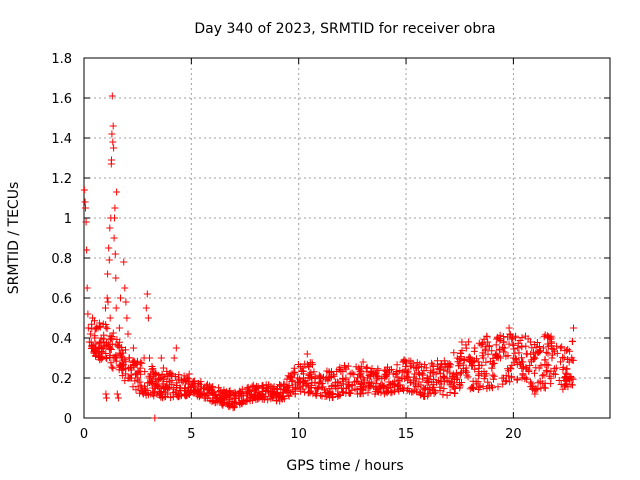  Describe the element at coordinates (61, 59) in the screenshot. I see `y-tick-label: 1.8` at that location.